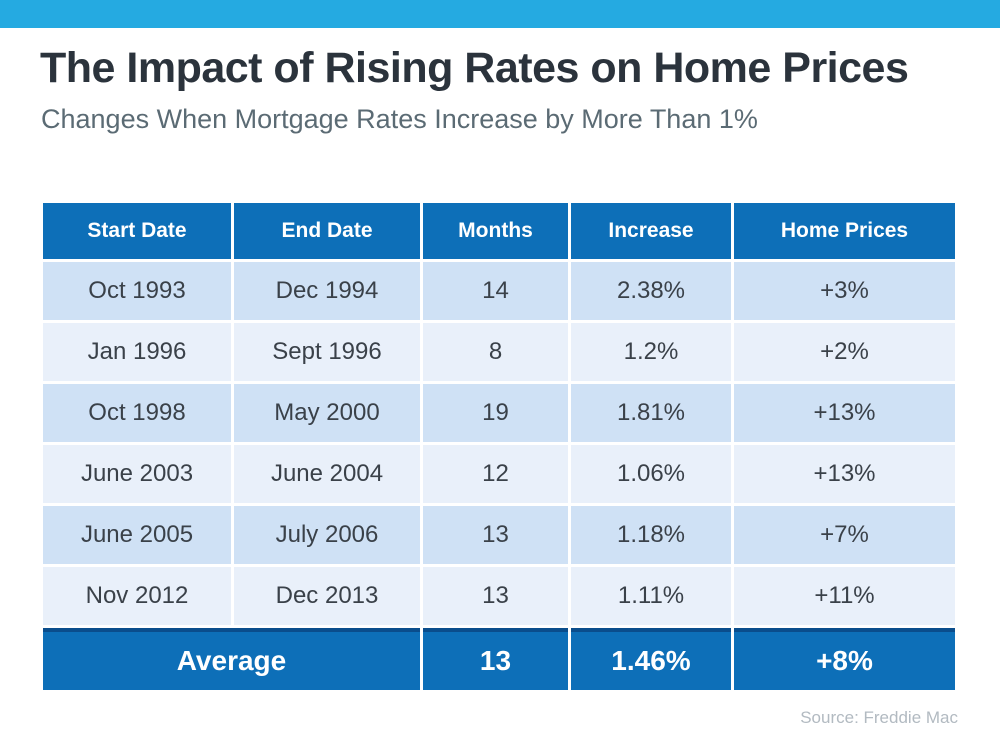  Describe the element at coordinates (495, 291) in the screenshot. I see `table-cell: 14` at that location.